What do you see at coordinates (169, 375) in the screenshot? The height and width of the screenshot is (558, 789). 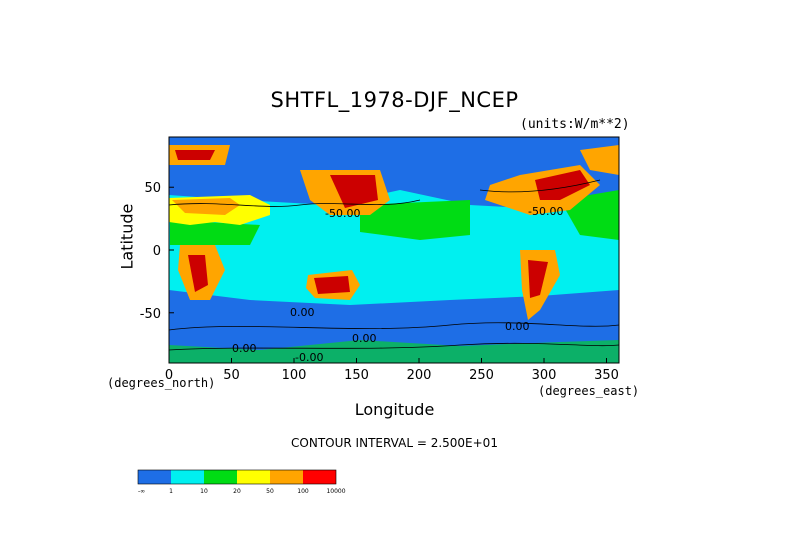 I see `x-tick-label: 0` at bounding box center [169, 375].